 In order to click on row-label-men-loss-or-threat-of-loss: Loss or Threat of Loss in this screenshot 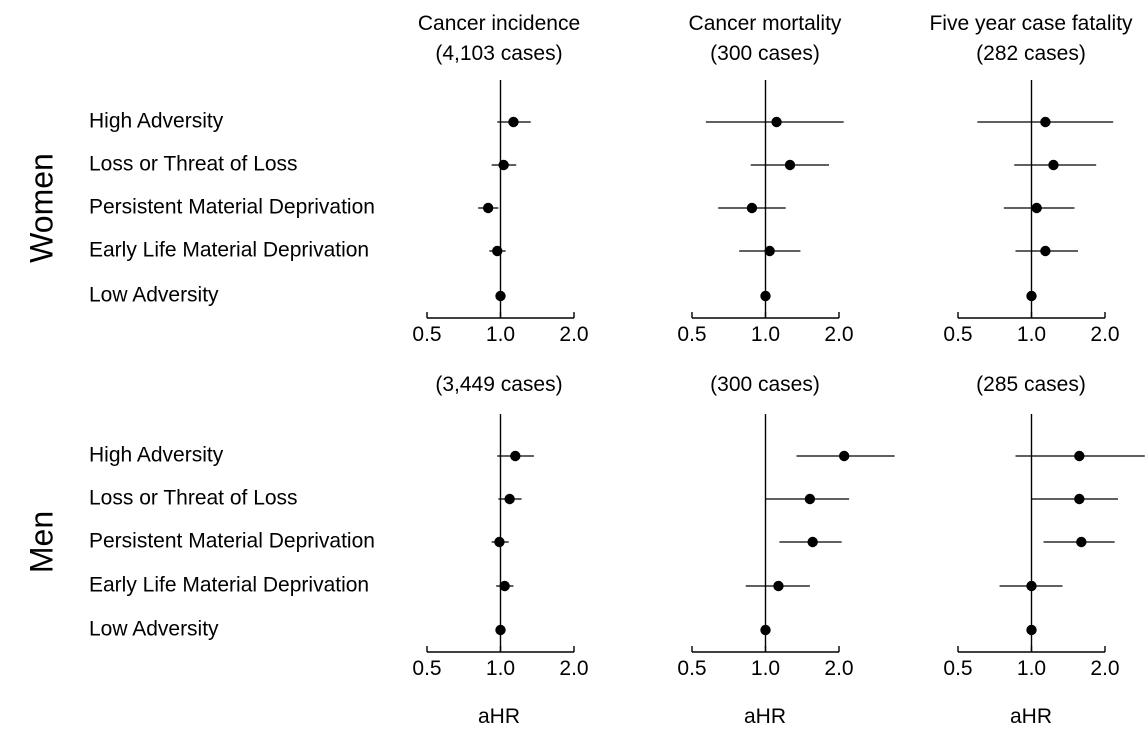, I will do `click(193, 498)`.